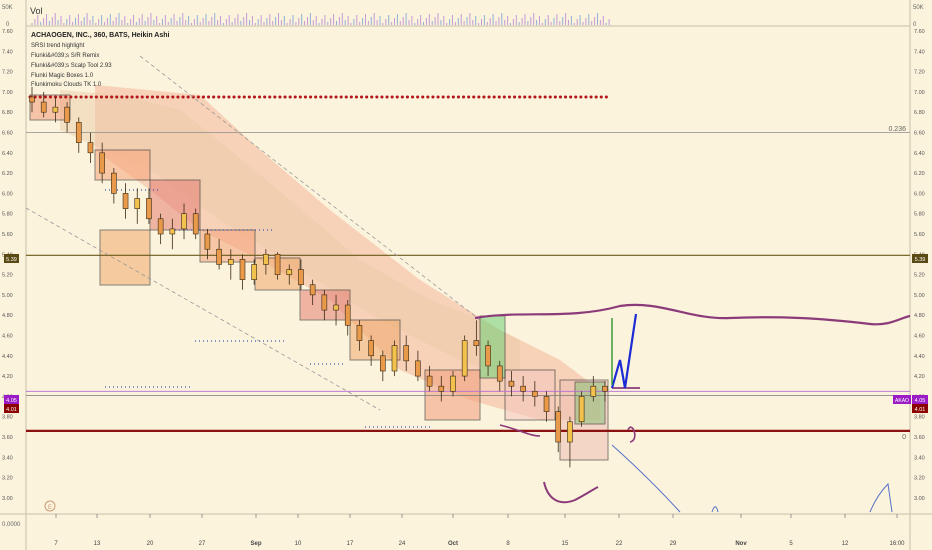 The image size is (932, 550). Describe the element at coordinates (910, 399) in the screenshot. I see `right-symbol-price-label: AKAO 4.05` at that location.